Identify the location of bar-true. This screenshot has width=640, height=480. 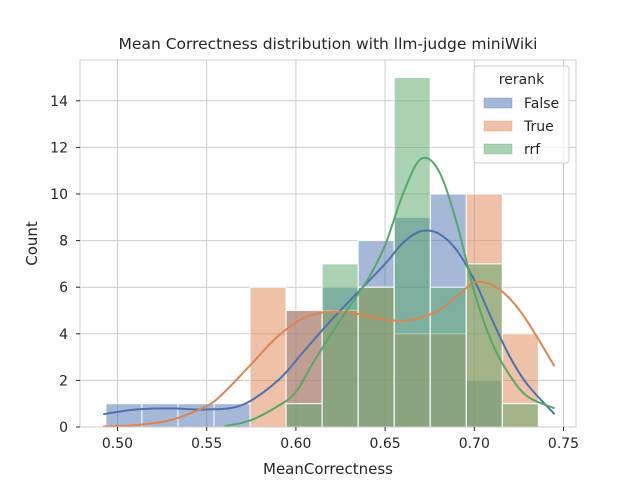
(268, 357).